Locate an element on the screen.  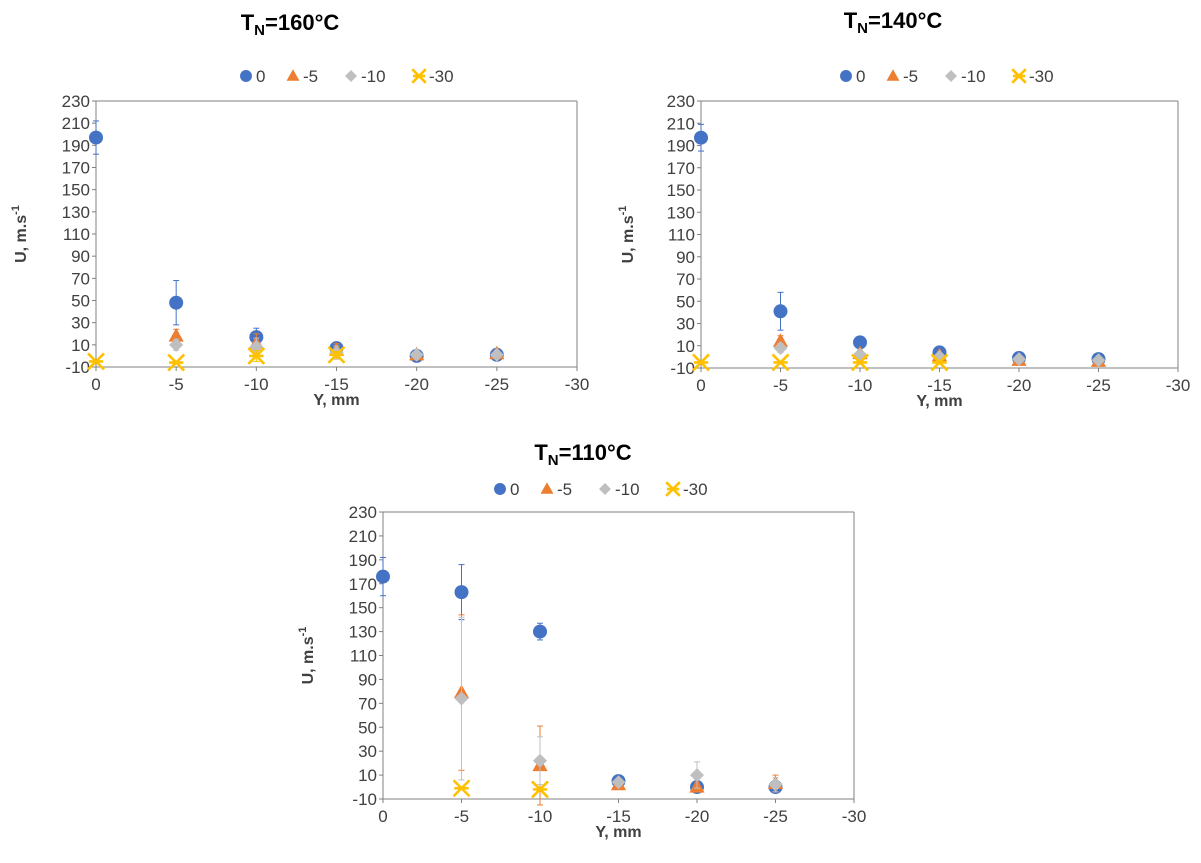
y-tick-label: 170 is located at coordinates (681, 168).